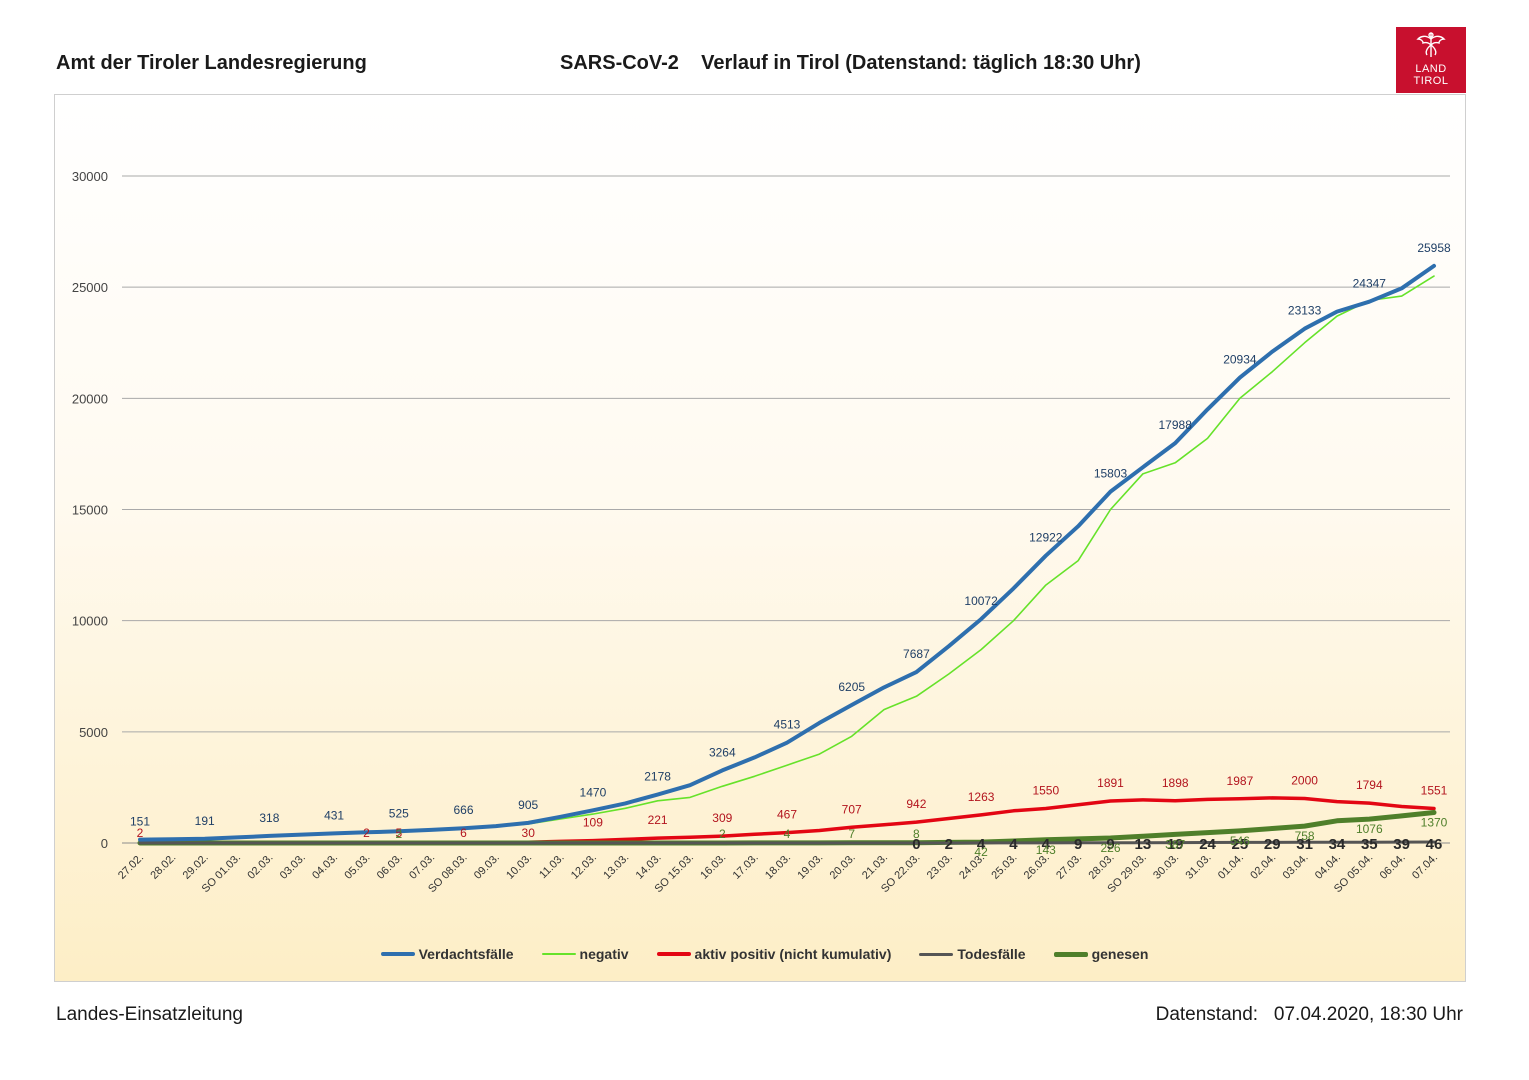  I want to click on x-tick-label: 25.03., so click(1004, 867).